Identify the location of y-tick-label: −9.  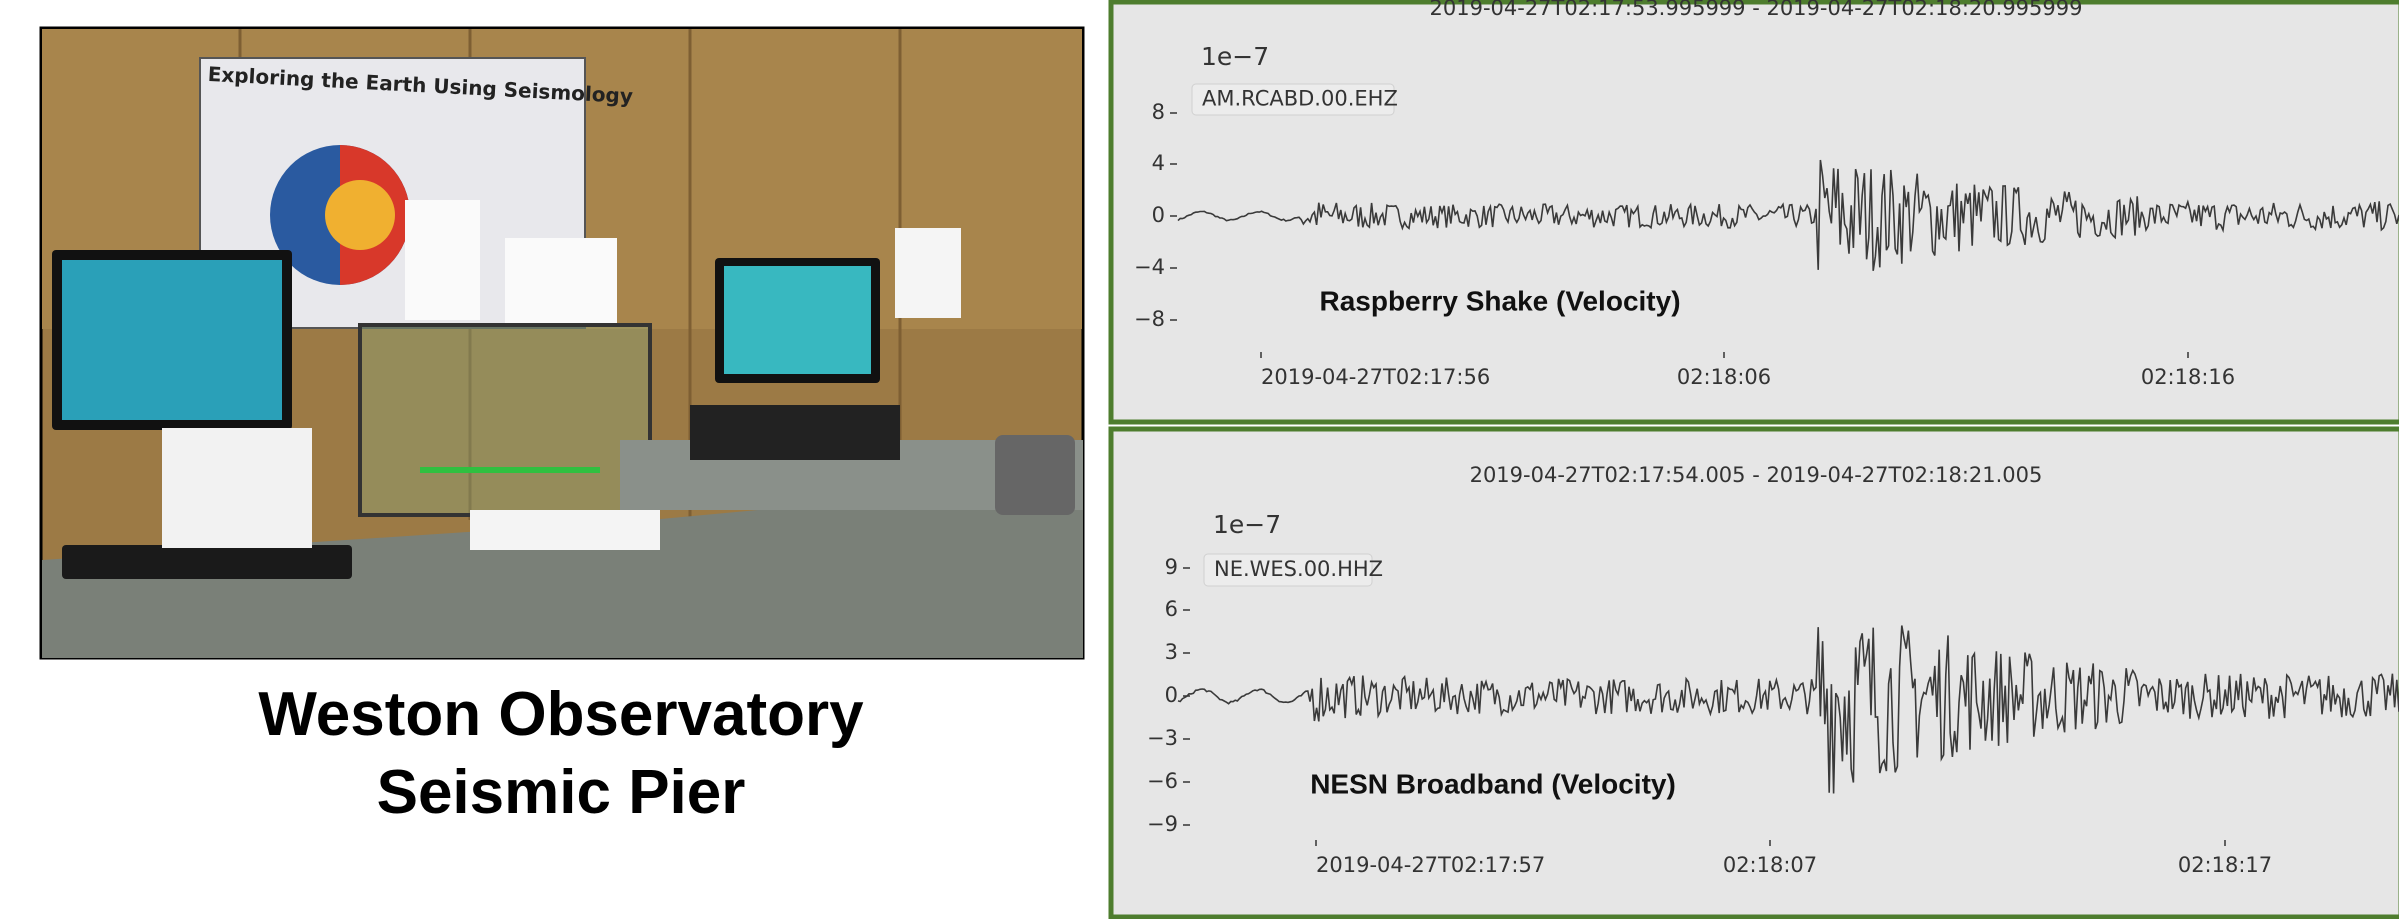
(1162, 824).